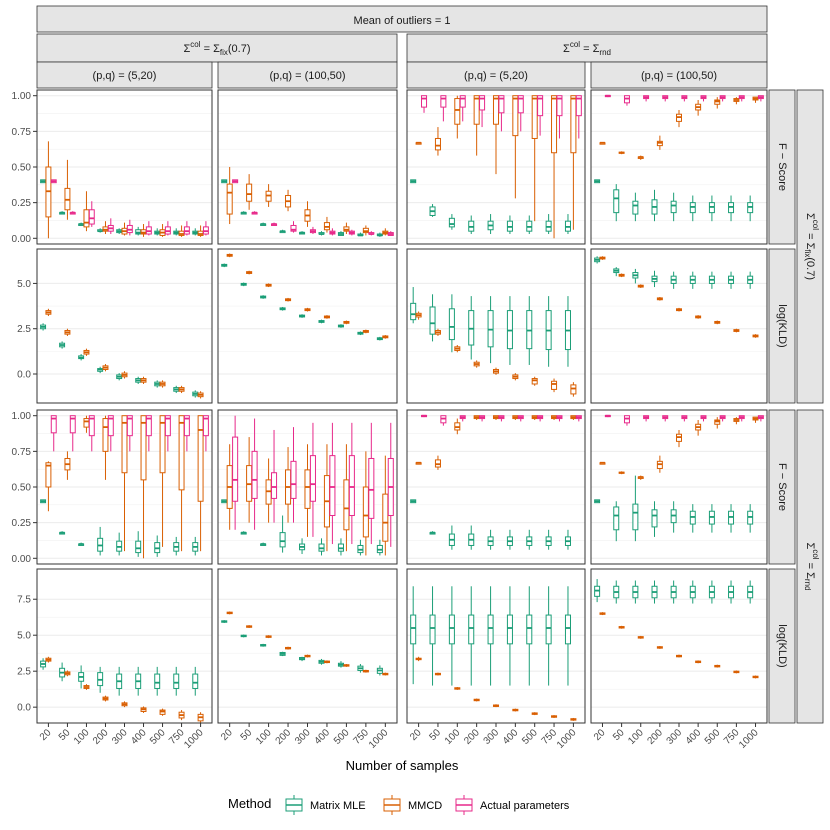 Image resolution: width=830 pixels, height=830 pixels. What do you see at coordinates (525, 806) in the screenshot?
I see `legend-label: Actual parameters` at bounding box center [525, 806].